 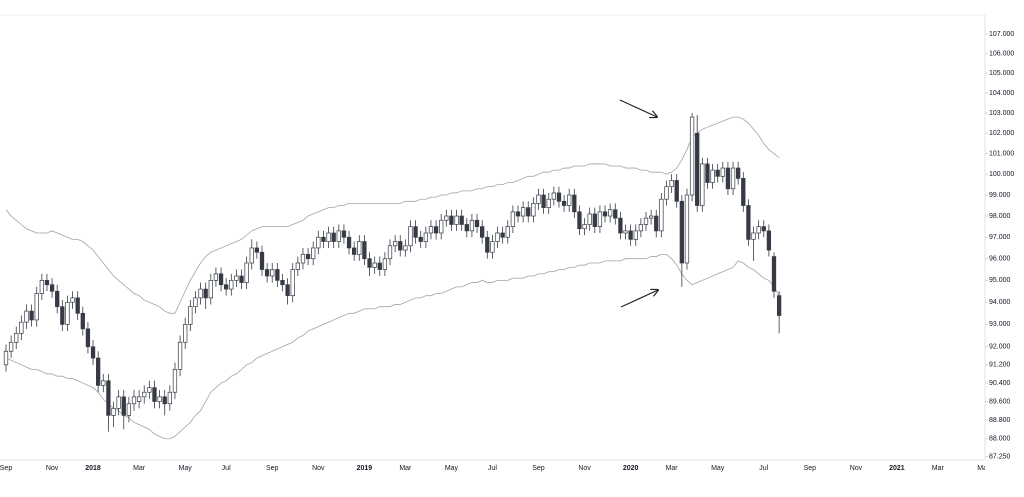 I want to click on x-tick-label: 2021, so click(x=897, y=468).